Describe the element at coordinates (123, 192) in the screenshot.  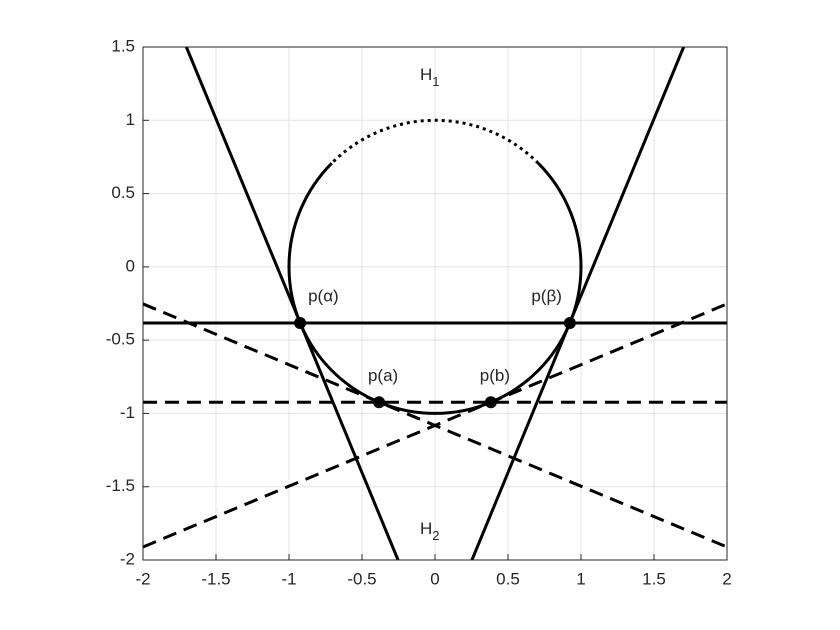
I see `y-tick-label: 0.5` at that location.